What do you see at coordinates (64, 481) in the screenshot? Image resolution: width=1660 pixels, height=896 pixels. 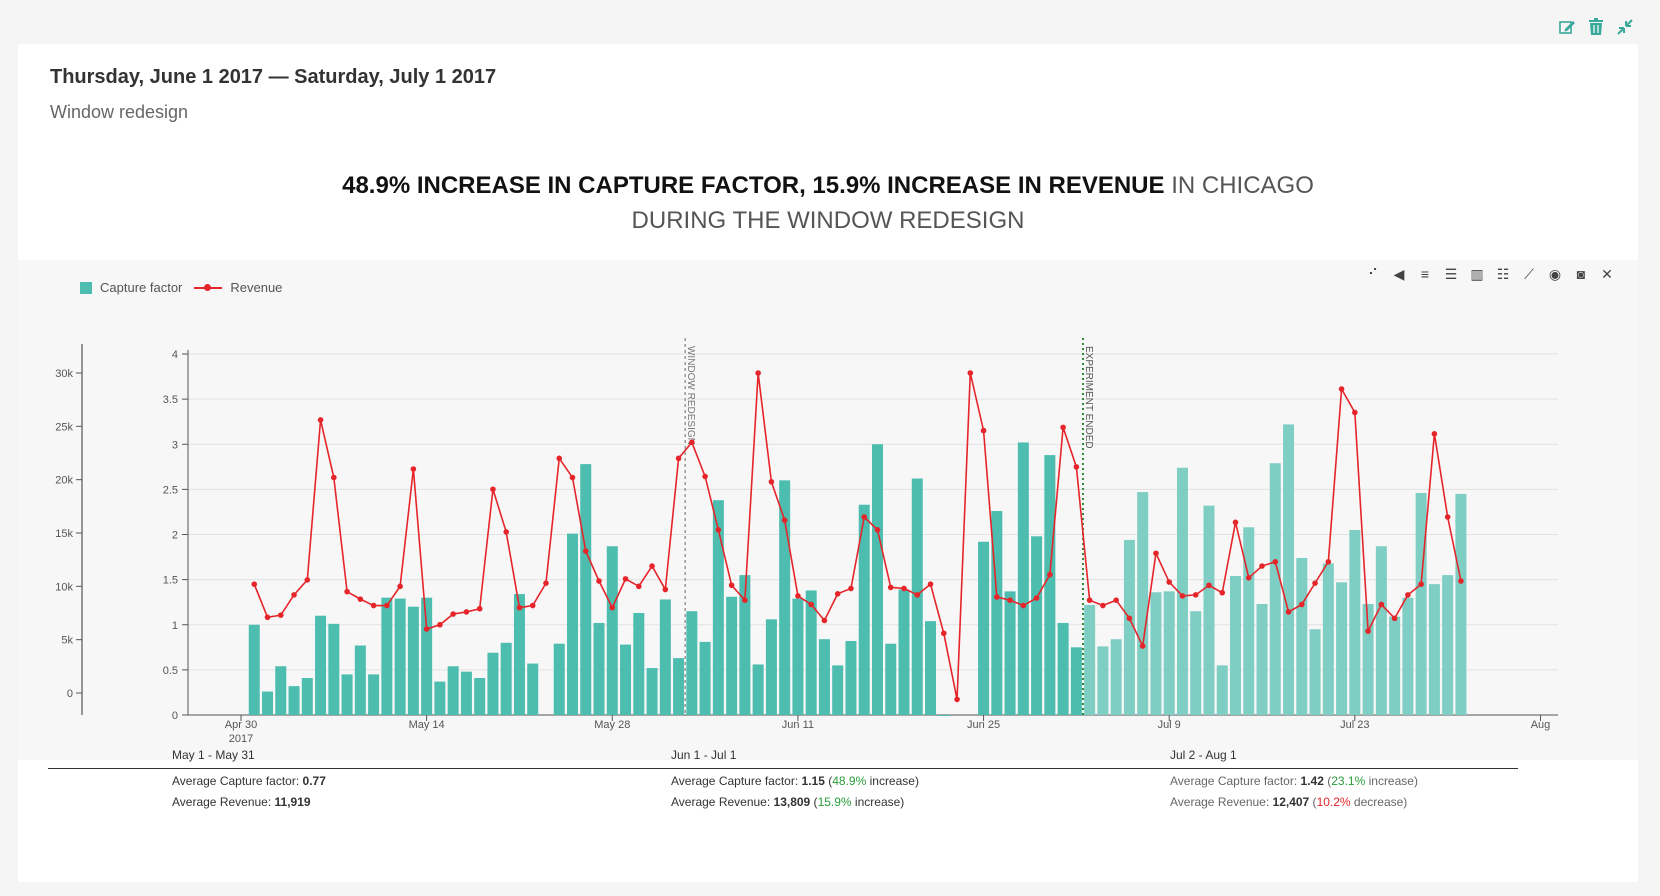 I see `y-left-tick-label: 20k` at bounding box center [64, 481].